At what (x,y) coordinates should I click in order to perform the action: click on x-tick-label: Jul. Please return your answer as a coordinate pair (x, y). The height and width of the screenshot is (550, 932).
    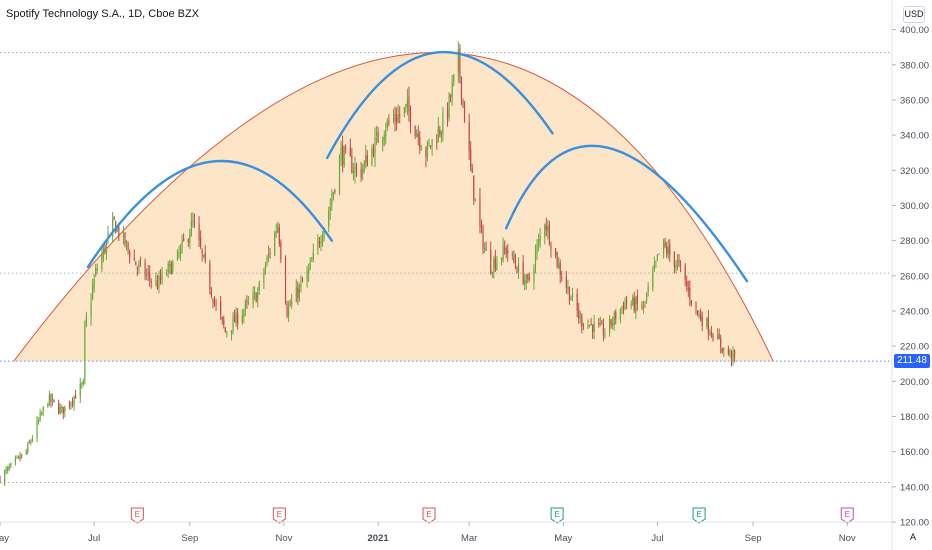
    Looking at the image, I should click on (94, 538).